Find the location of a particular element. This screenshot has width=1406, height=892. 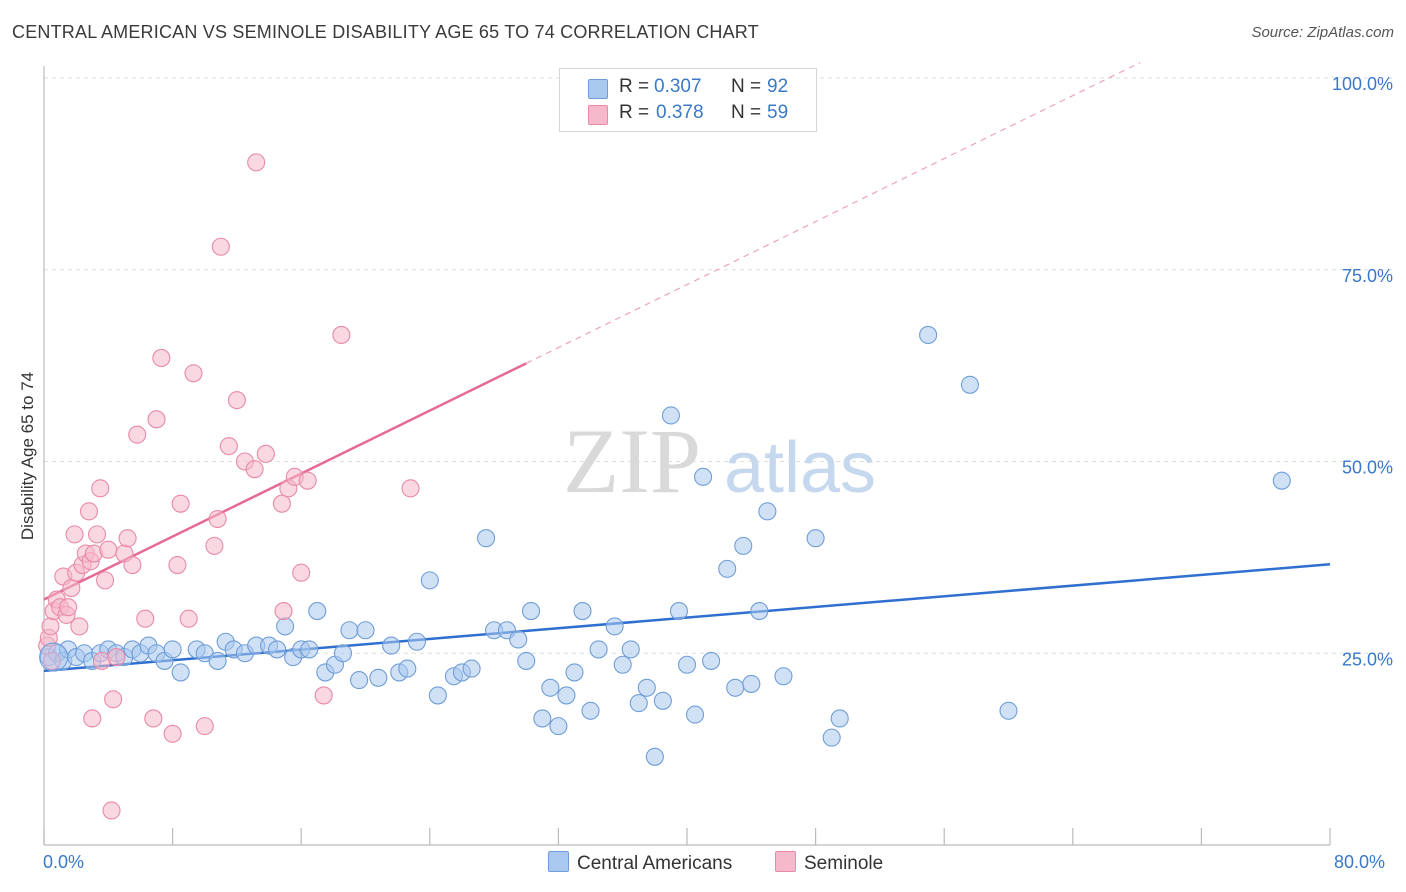

x-tick-label-max: 80.0% is located at coordinates (1360, 862).